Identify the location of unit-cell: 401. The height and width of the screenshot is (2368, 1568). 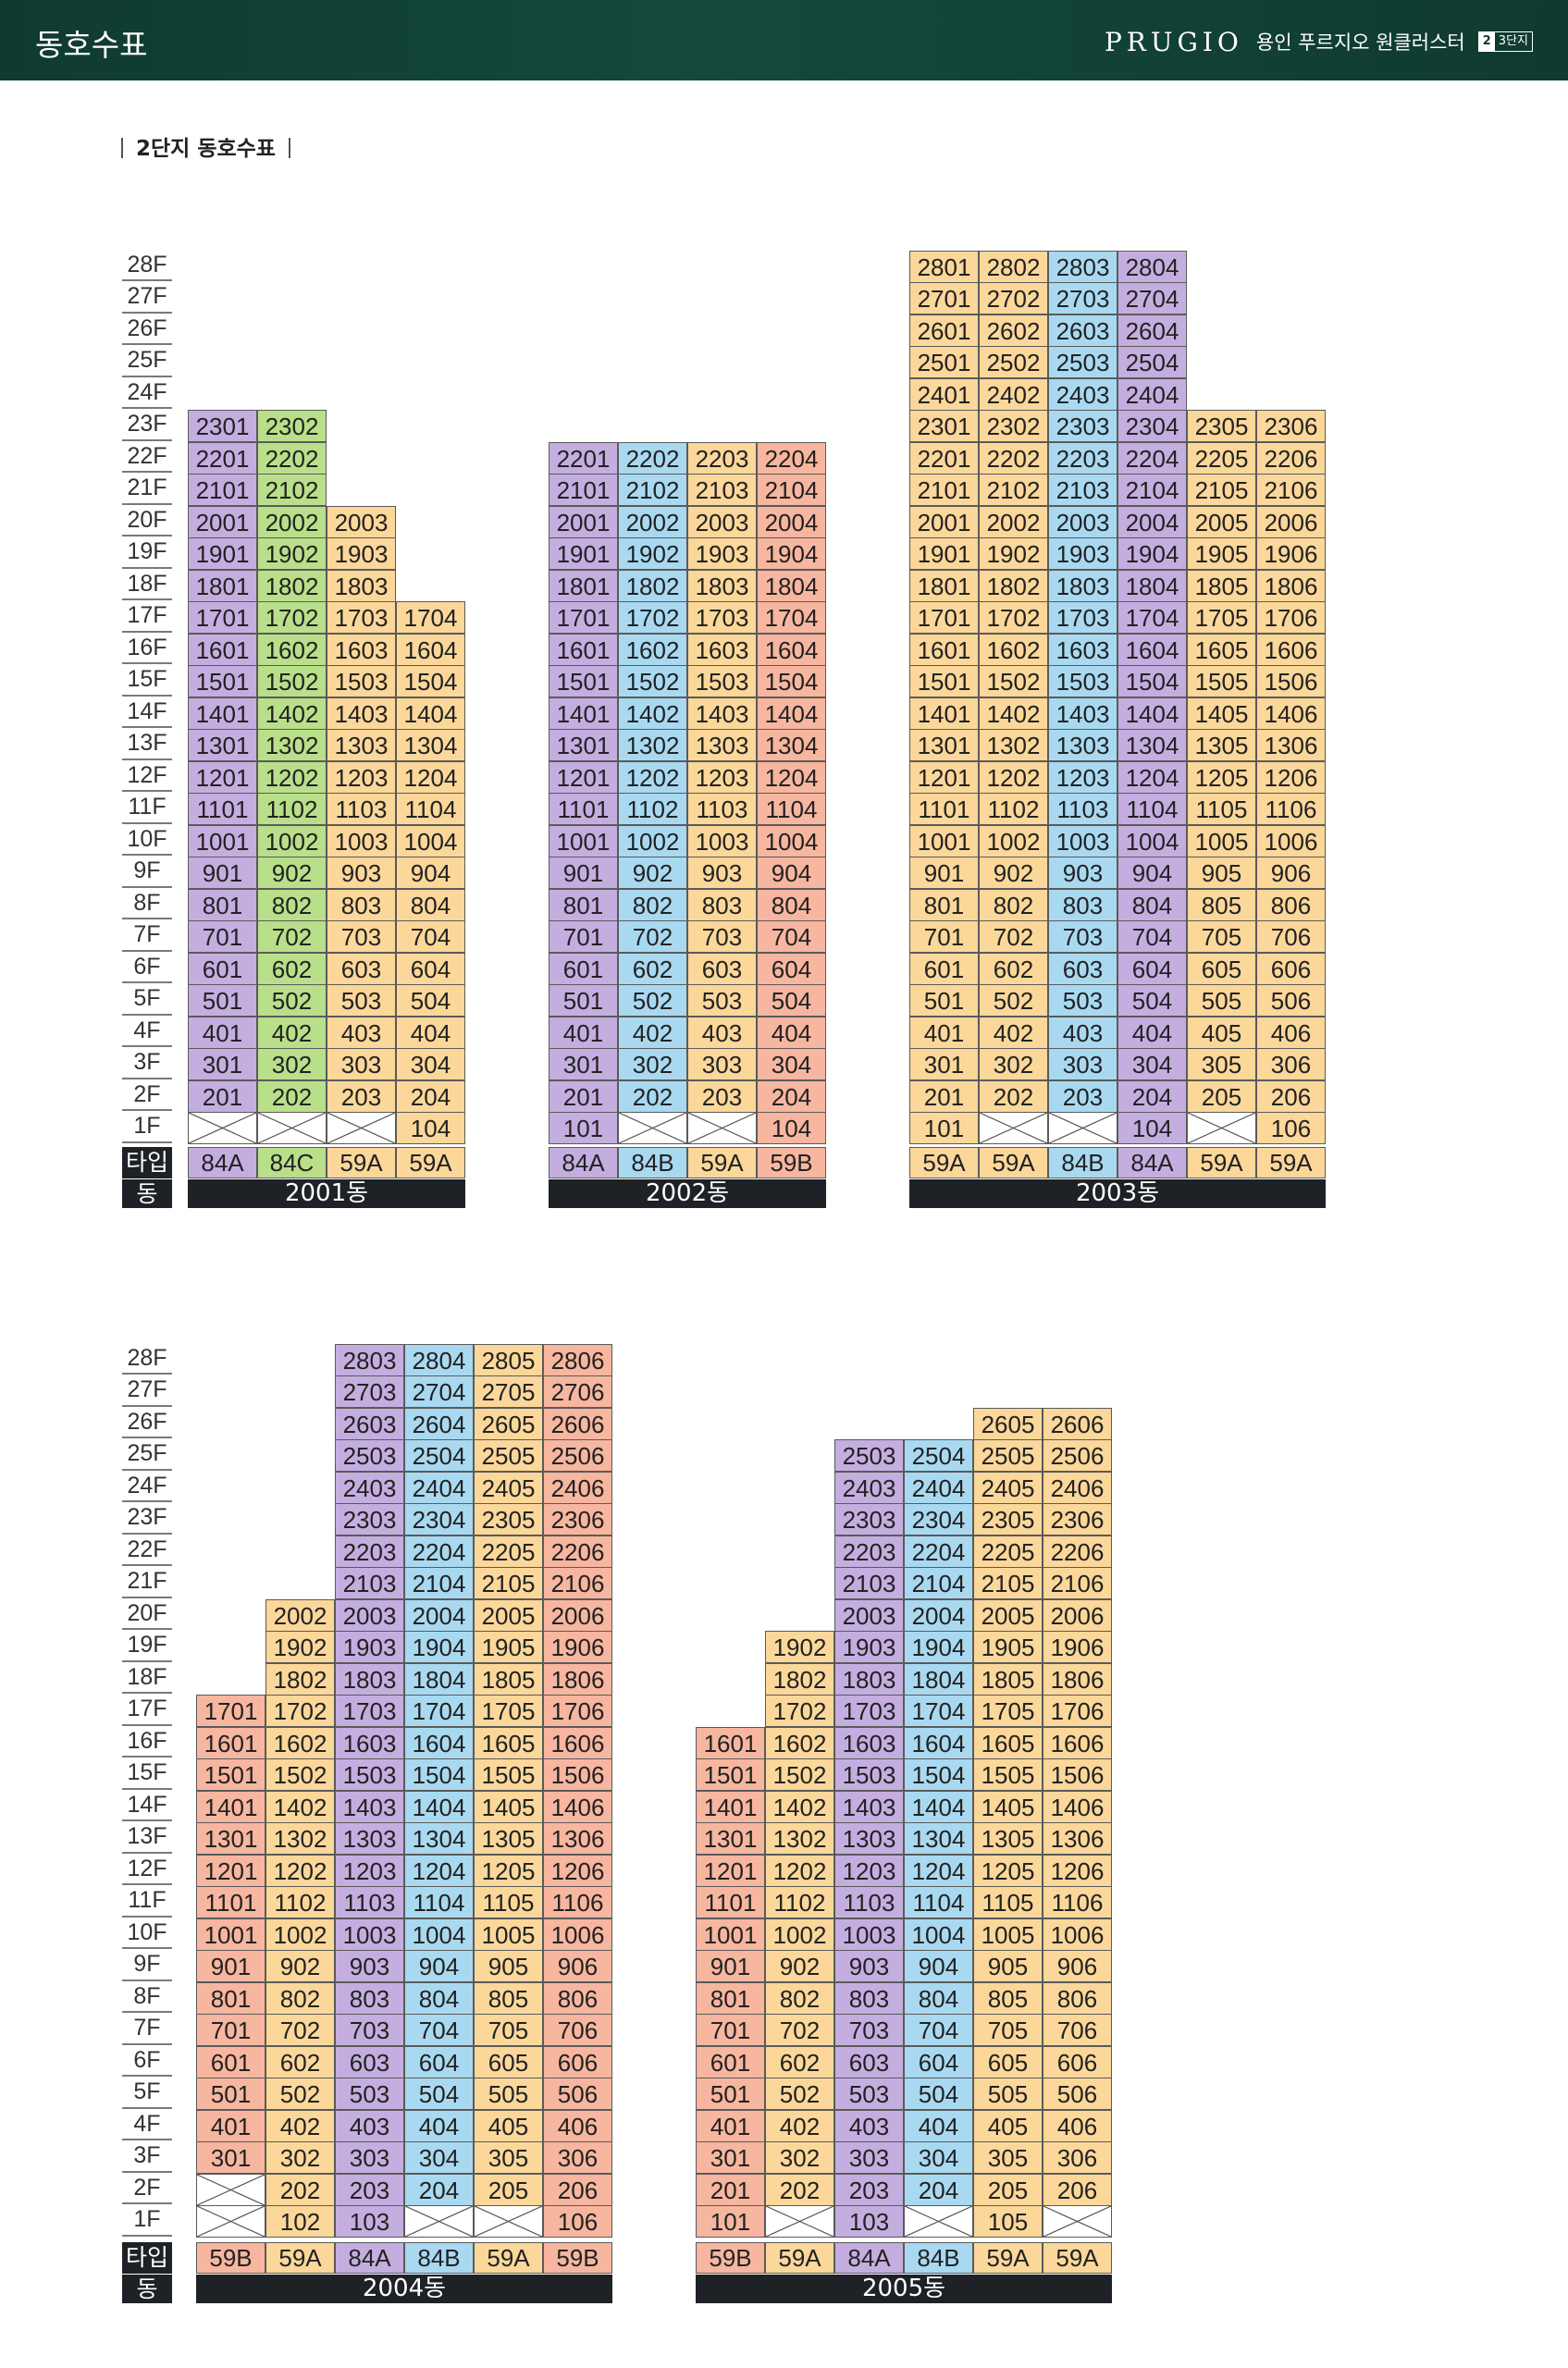
(222, 1032).